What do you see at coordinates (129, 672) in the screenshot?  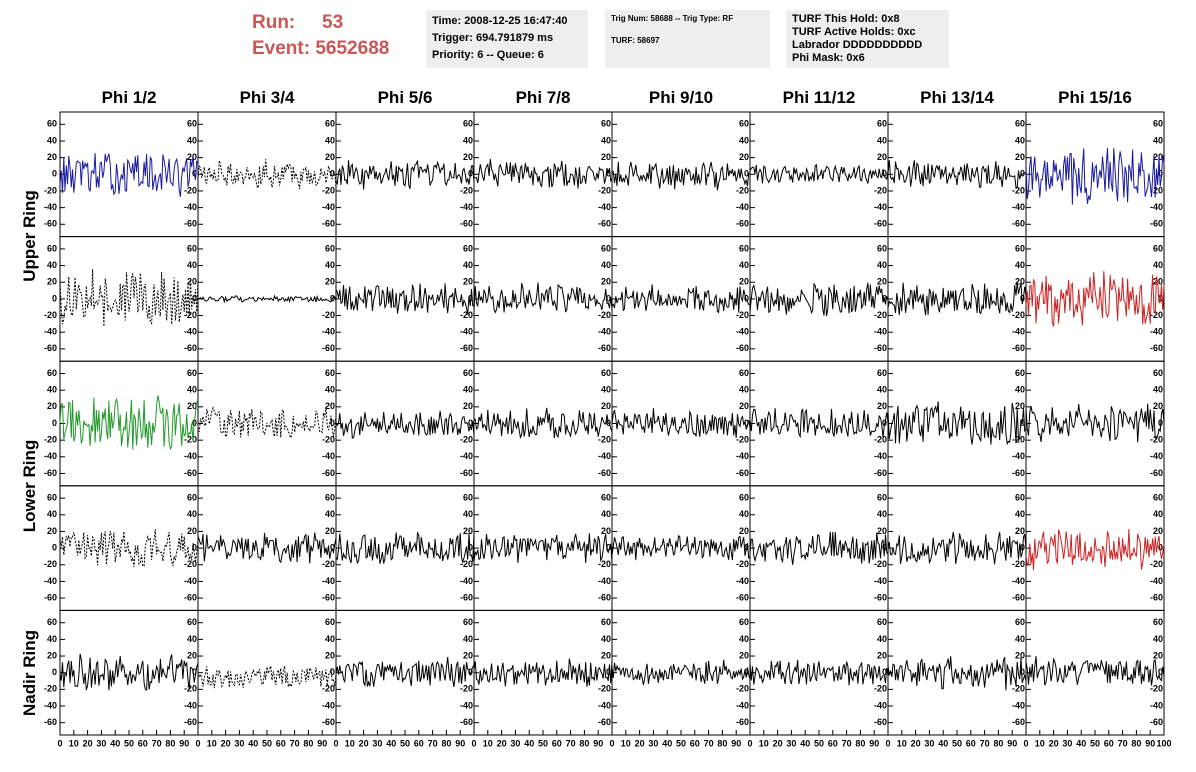 I see `panel-frame-r4-c0` at bounding box center [129, 672].